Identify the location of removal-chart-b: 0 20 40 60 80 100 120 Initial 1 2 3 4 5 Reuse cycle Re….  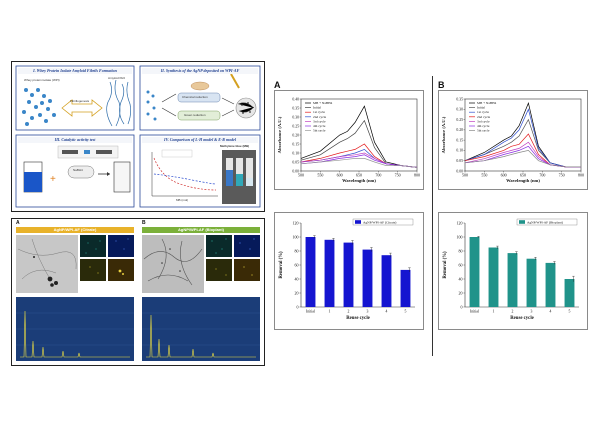
(513, 271).